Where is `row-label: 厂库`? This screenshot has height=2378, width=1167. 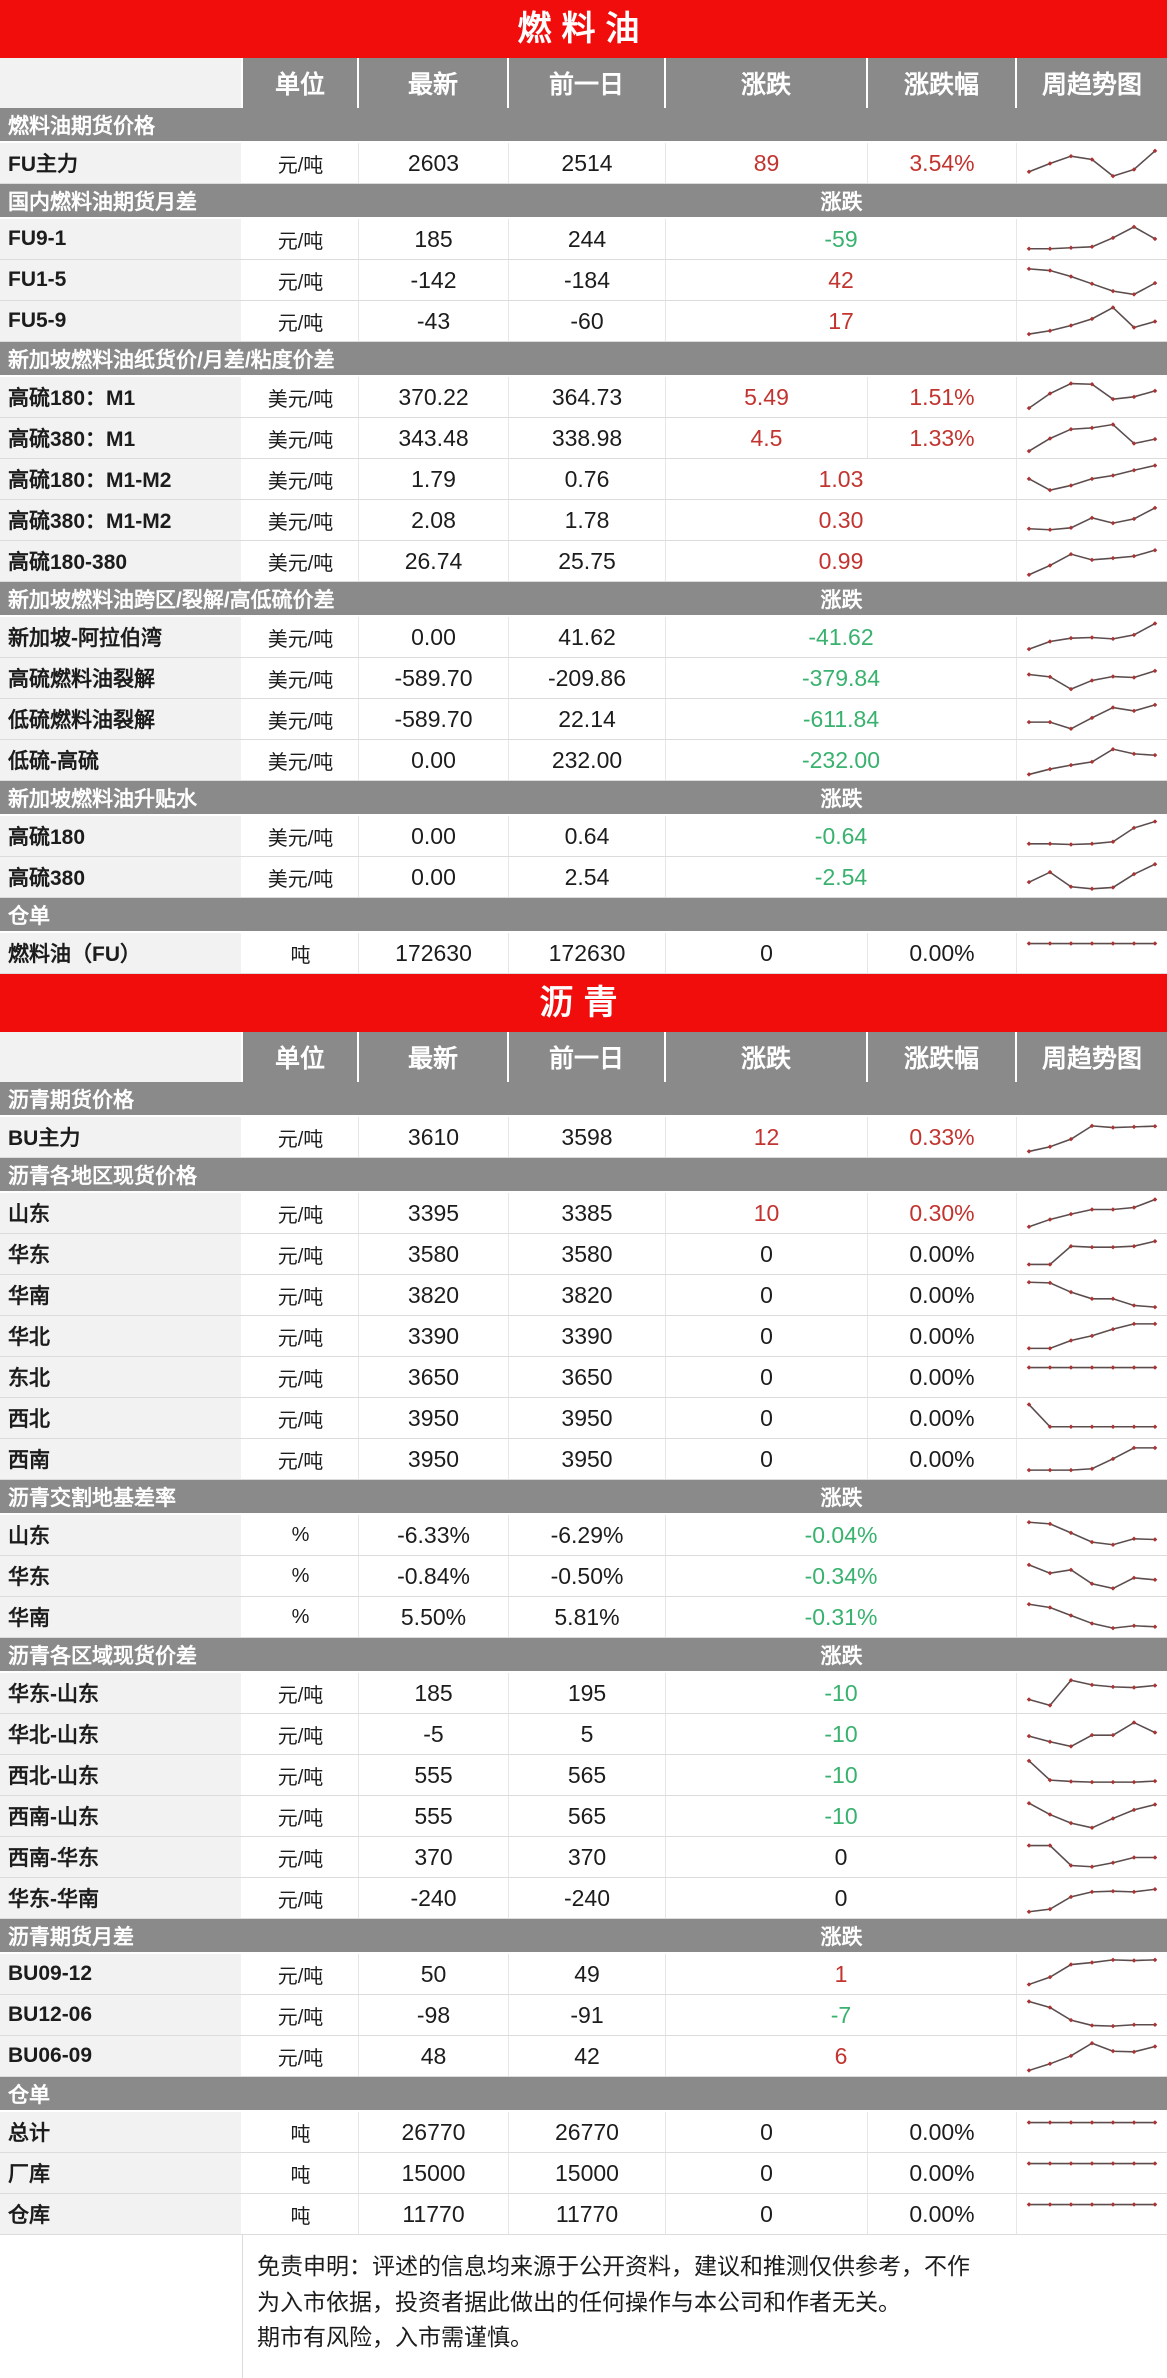 row-label: 厂库 is located at coordinates (121, 2173).